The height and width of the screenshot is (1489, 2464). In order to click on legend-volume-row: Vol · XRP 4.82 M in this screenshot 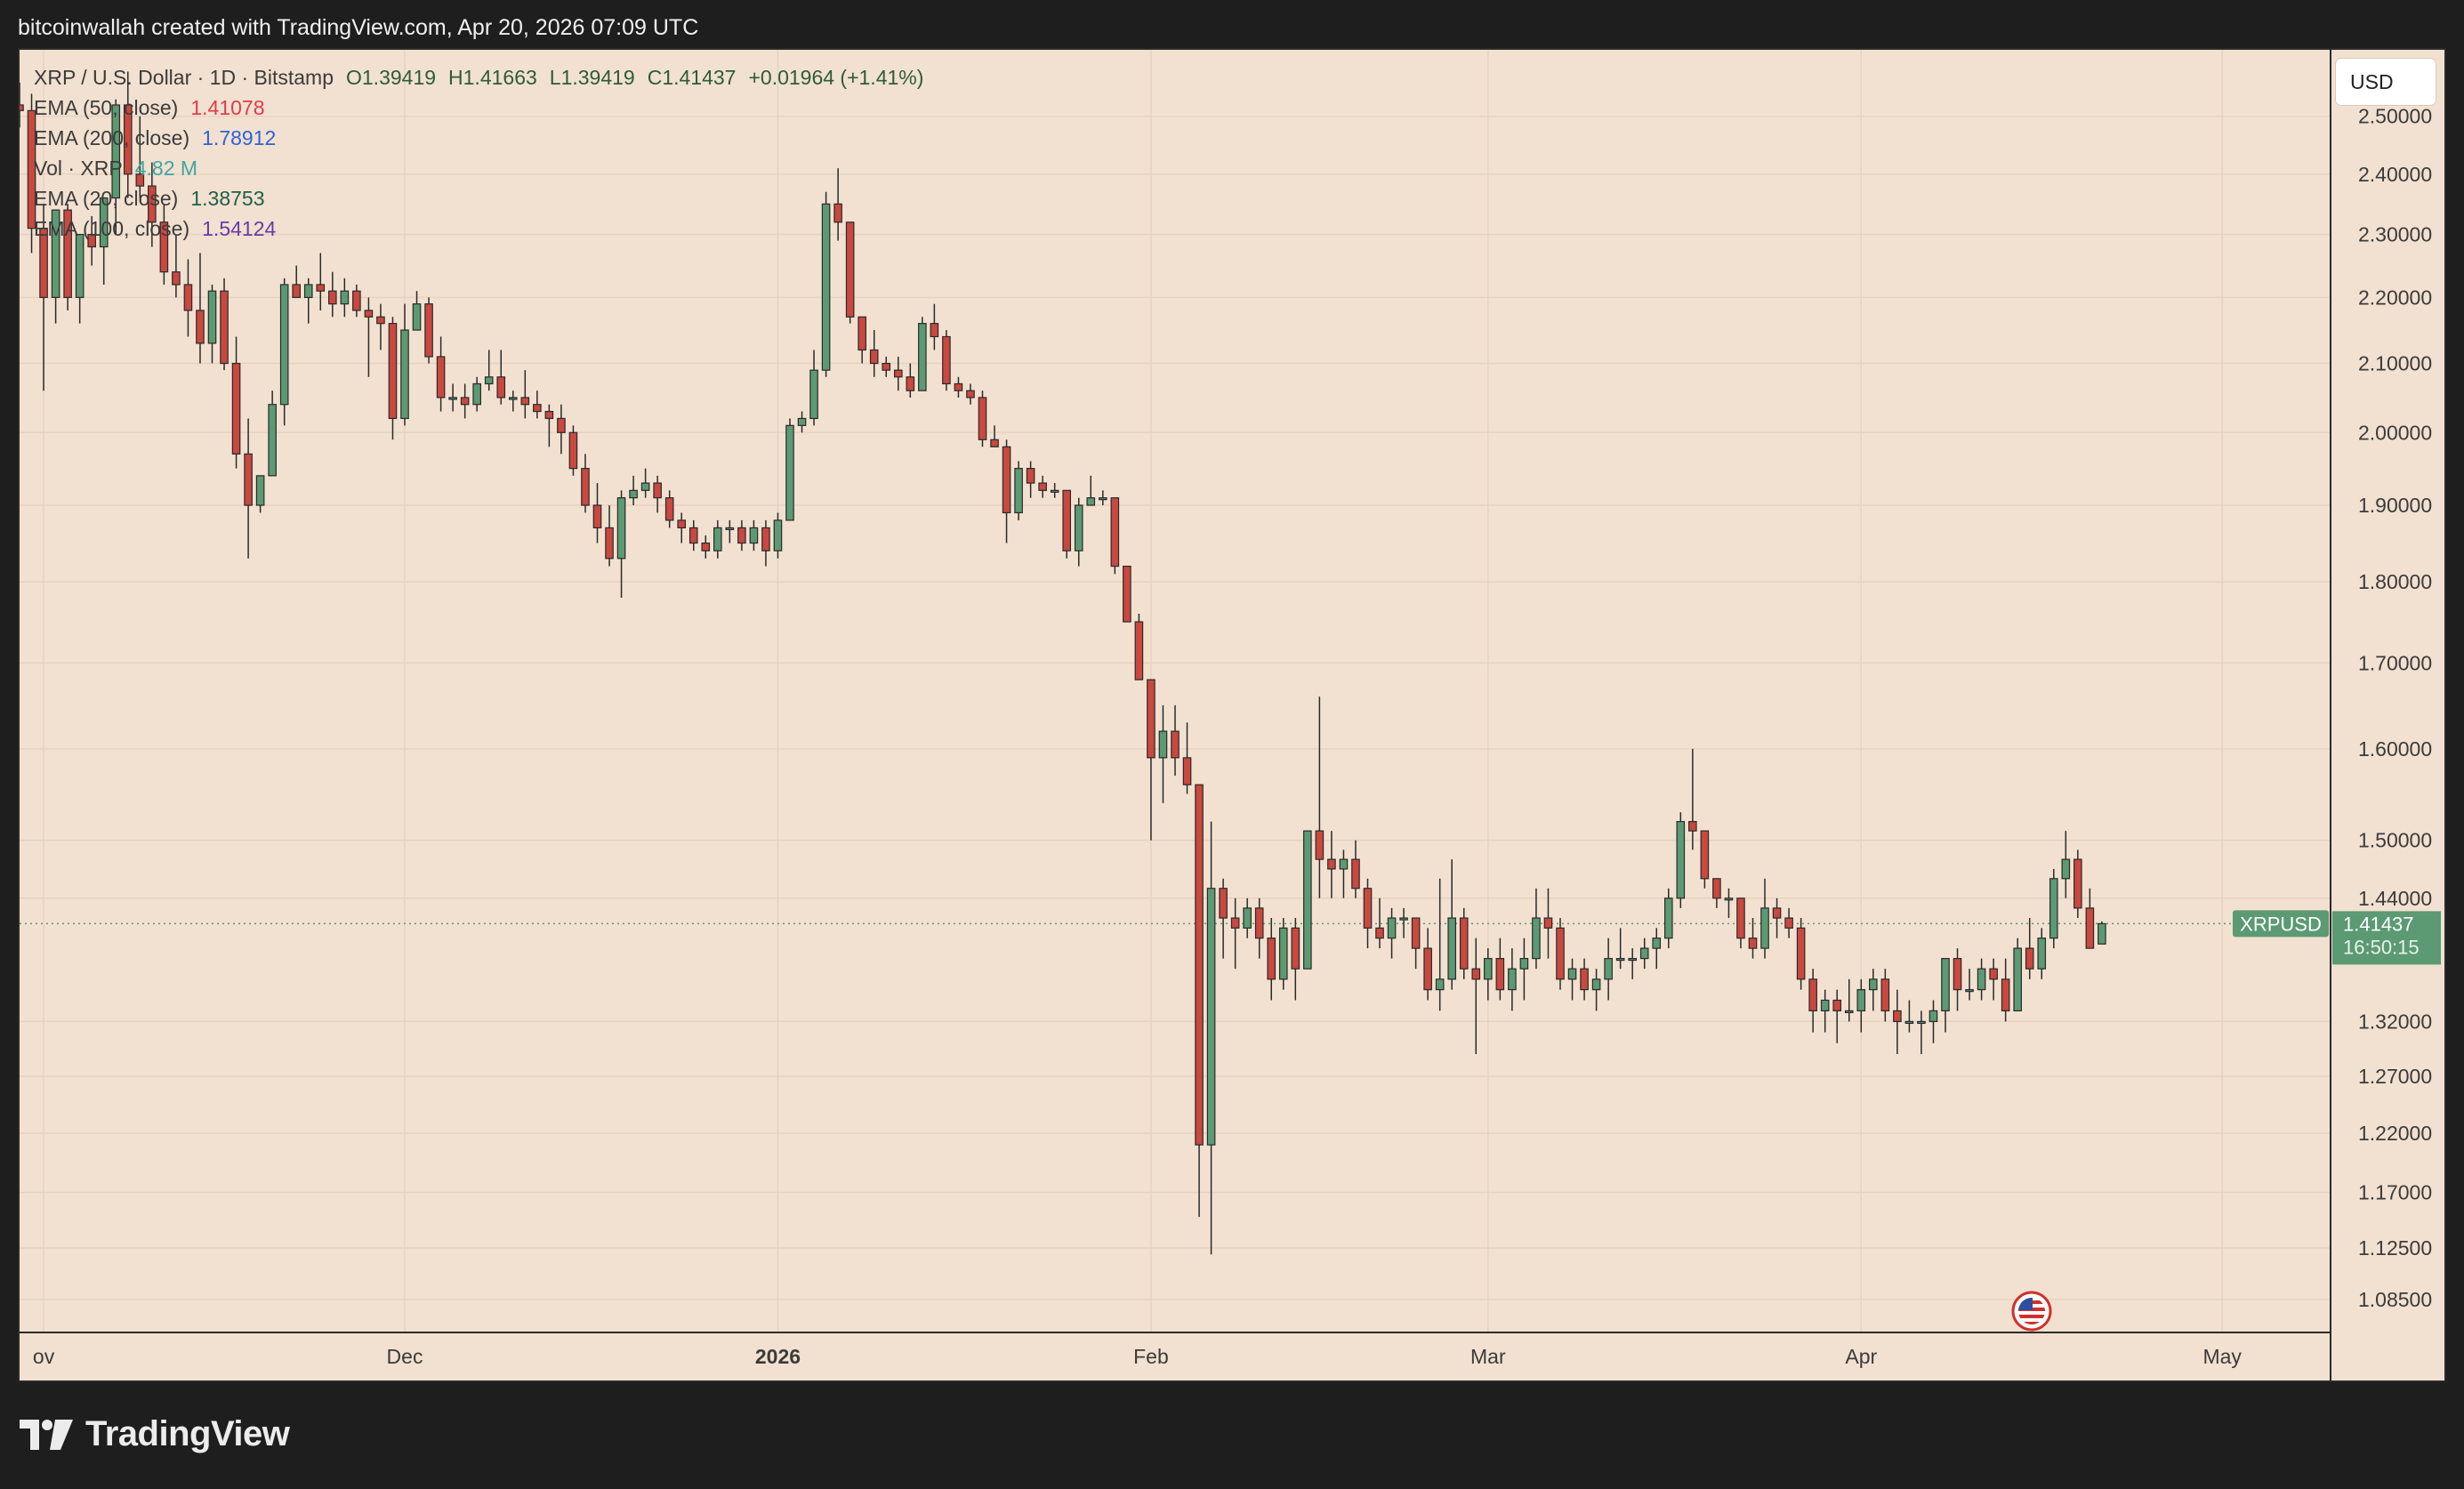, I will do `click(479, 168)`.